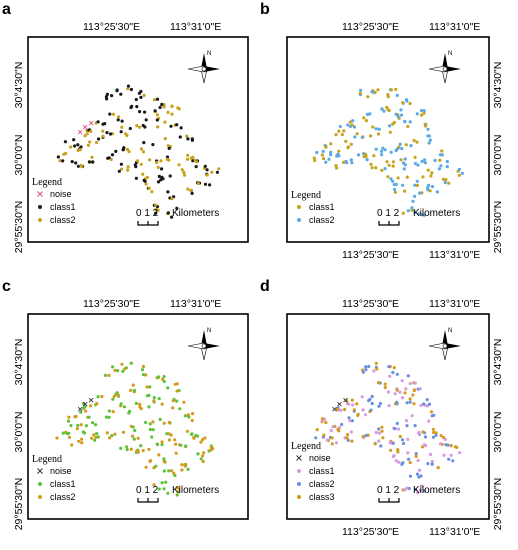  I want to click on top-longitude-label: 113°25'30"E, so click(111, 304).